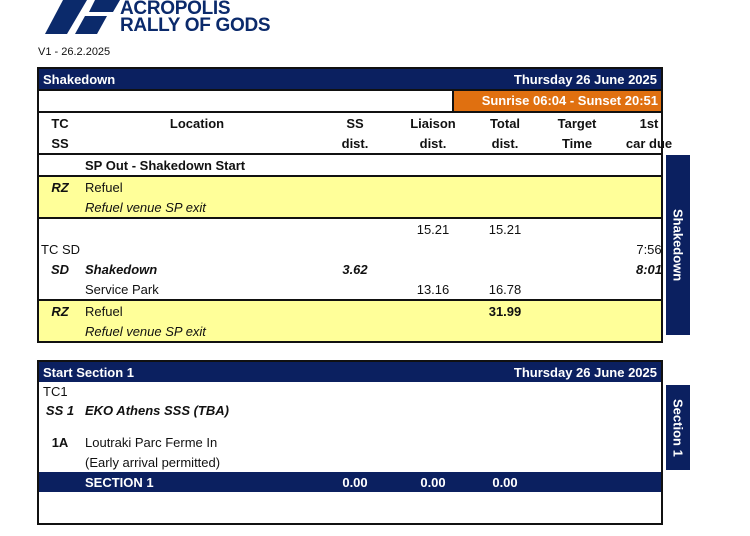 The image size is (750, 536). Describe the element at coordinates (60, 269) in the screenshot. I see `sd-code: SD` at that location.